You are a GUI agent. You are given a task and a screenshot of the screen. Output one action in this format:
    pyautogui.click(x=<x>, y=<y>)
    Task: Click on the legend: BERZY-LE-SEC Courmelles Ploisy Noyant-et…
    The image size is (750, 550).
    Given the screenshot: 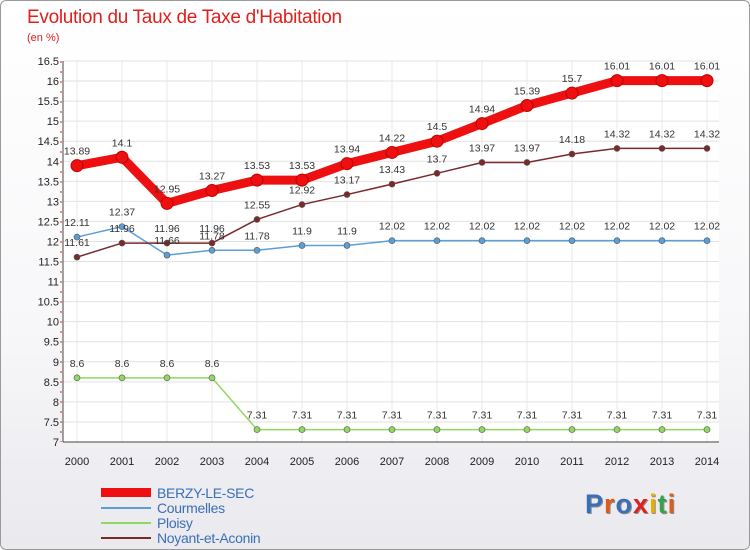 What is the action you would take?
    pyautogui.click(x=181, y=515)
    